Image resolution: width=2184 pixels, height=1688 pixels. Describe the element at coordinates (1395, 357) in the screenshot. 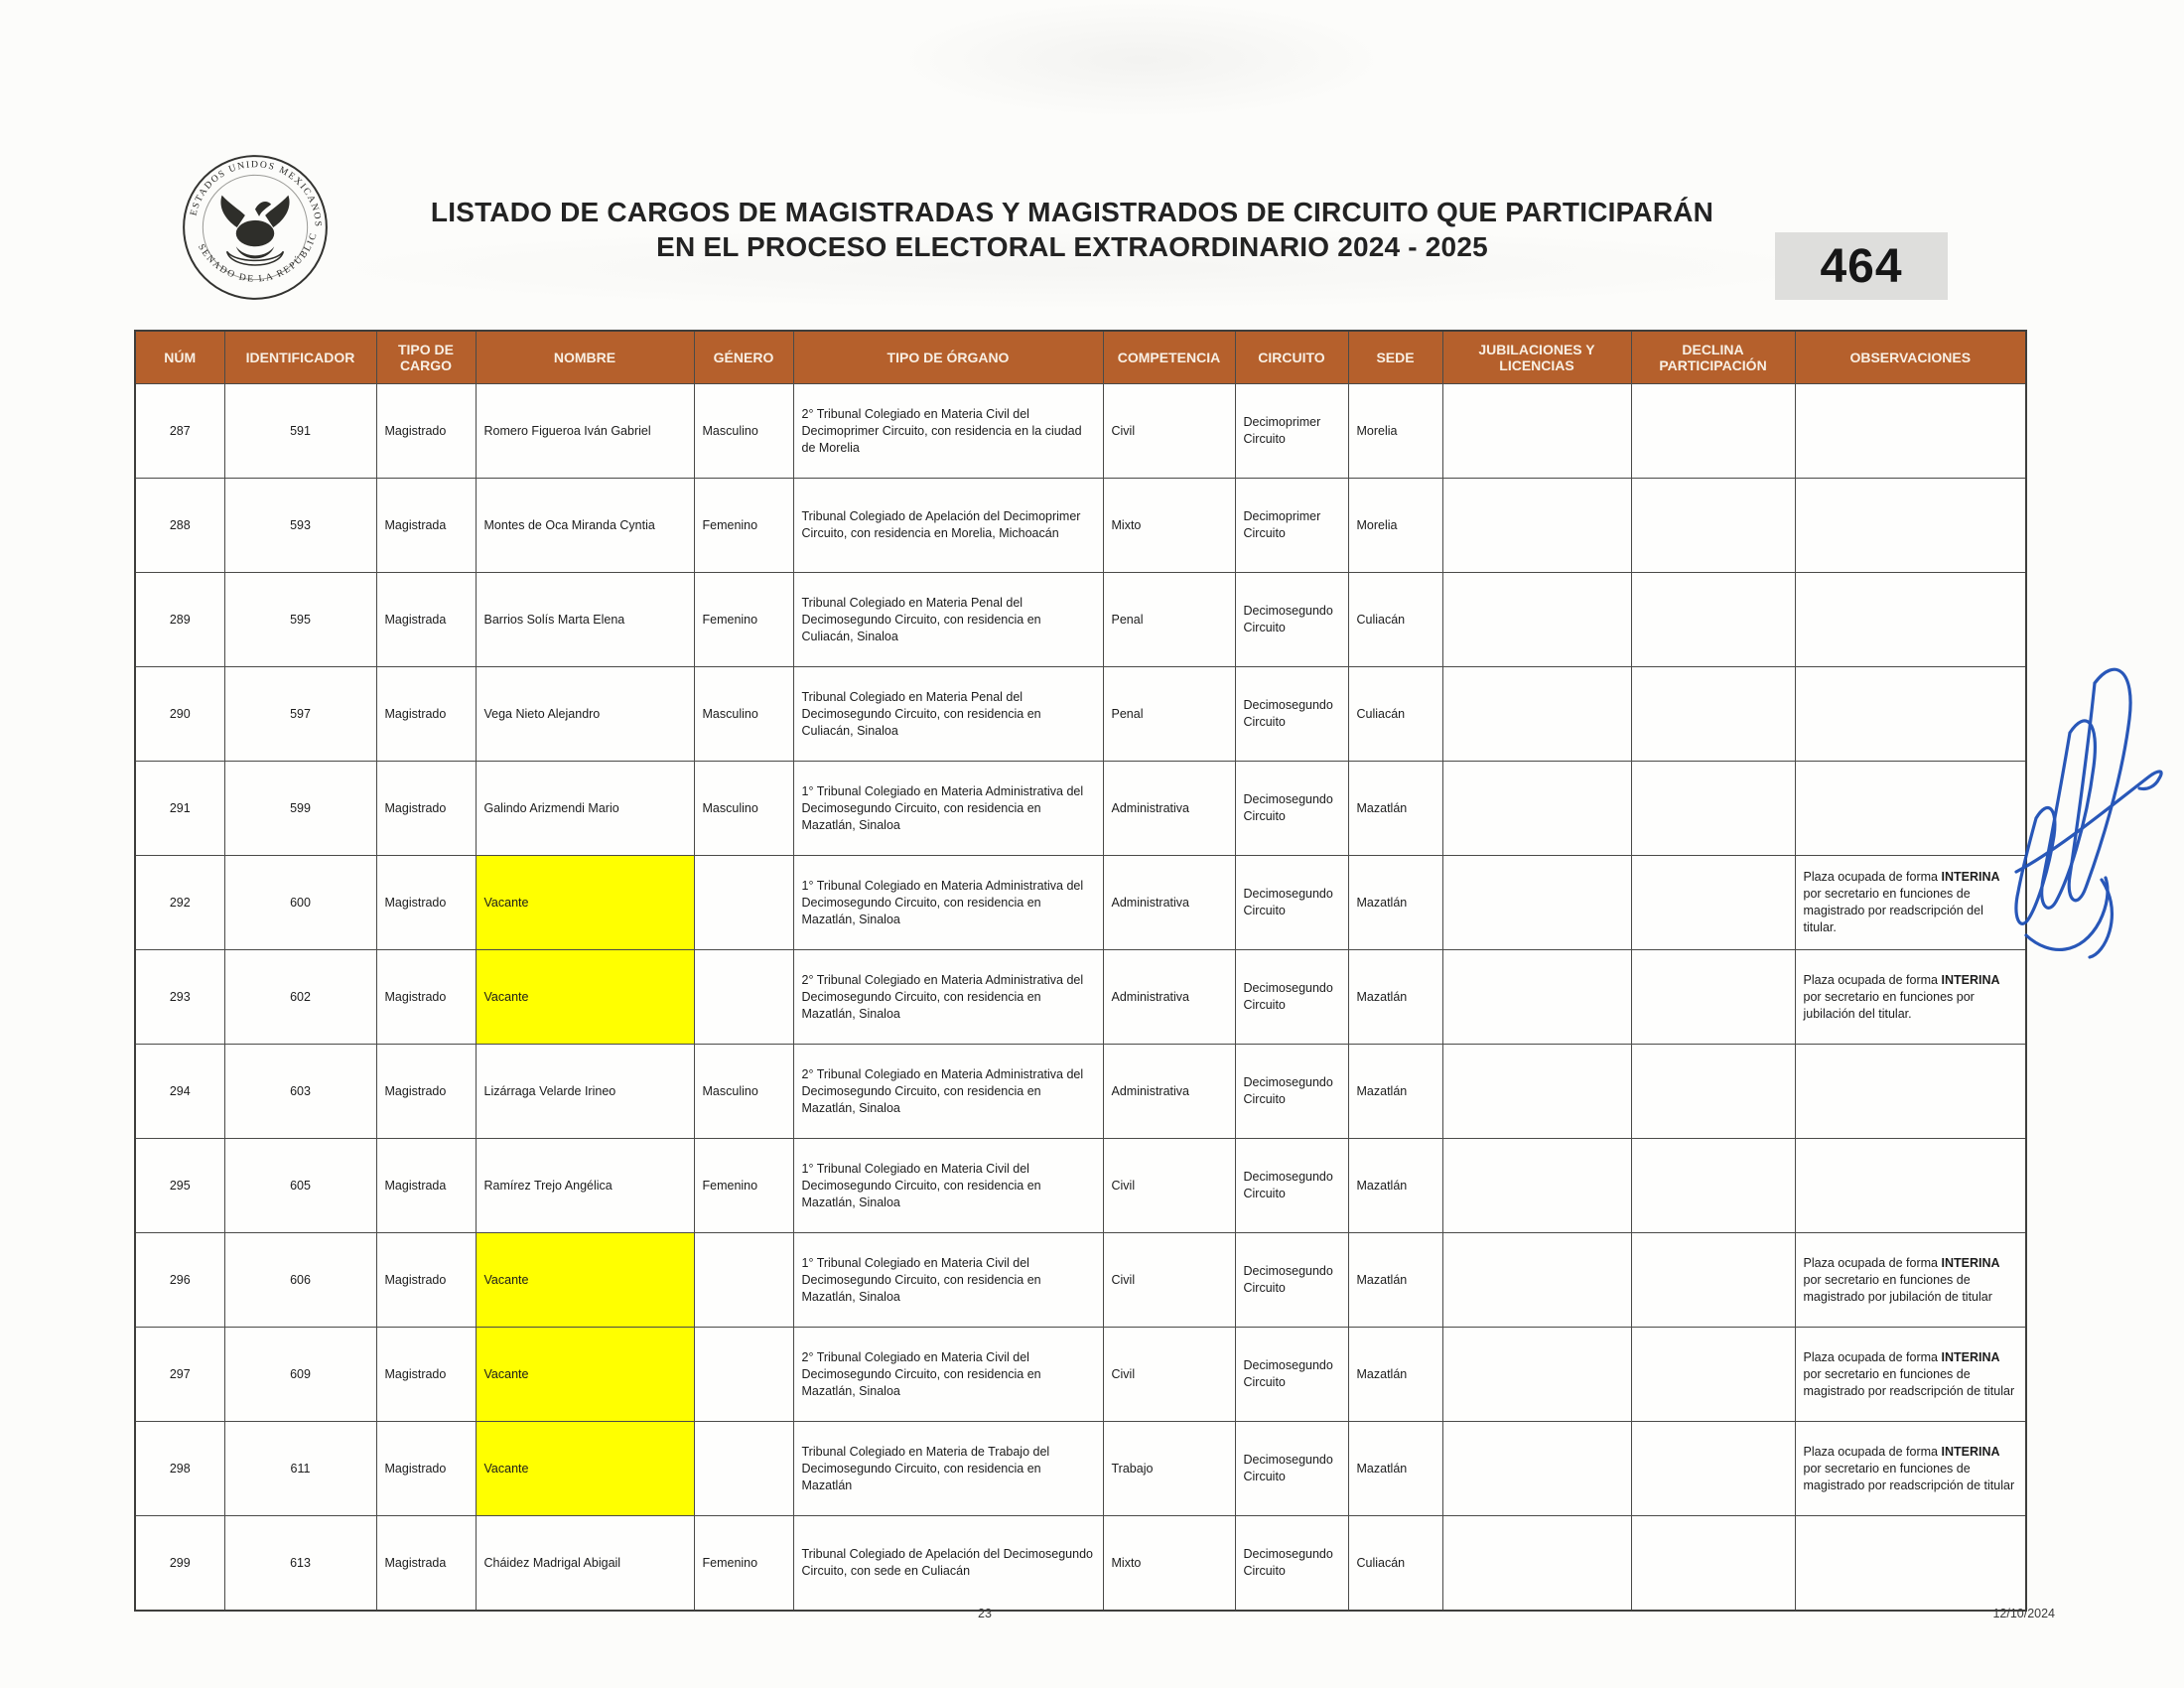

I see `header-sede: SEDE` at that location.